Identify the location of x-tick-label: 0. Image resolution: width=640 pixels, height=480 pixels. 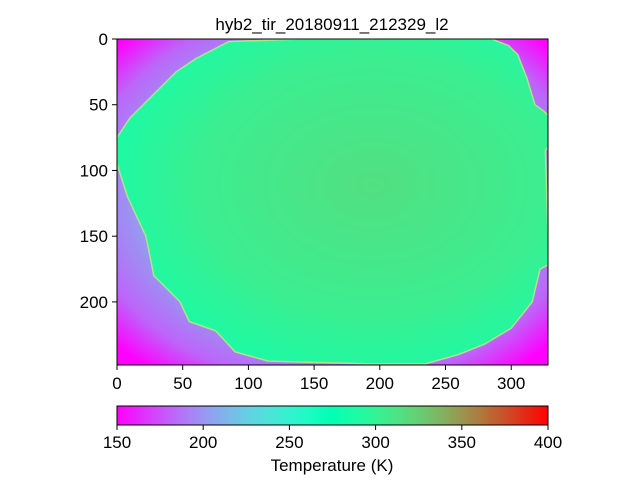
(116, 383).